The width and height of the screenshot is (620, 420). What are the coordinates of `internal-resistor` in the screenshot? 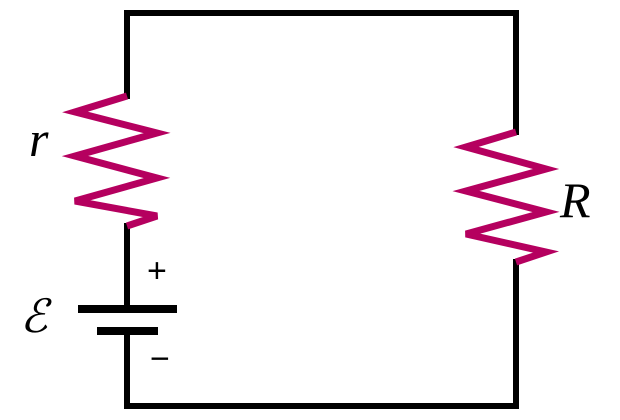 It's located at (116, 161).